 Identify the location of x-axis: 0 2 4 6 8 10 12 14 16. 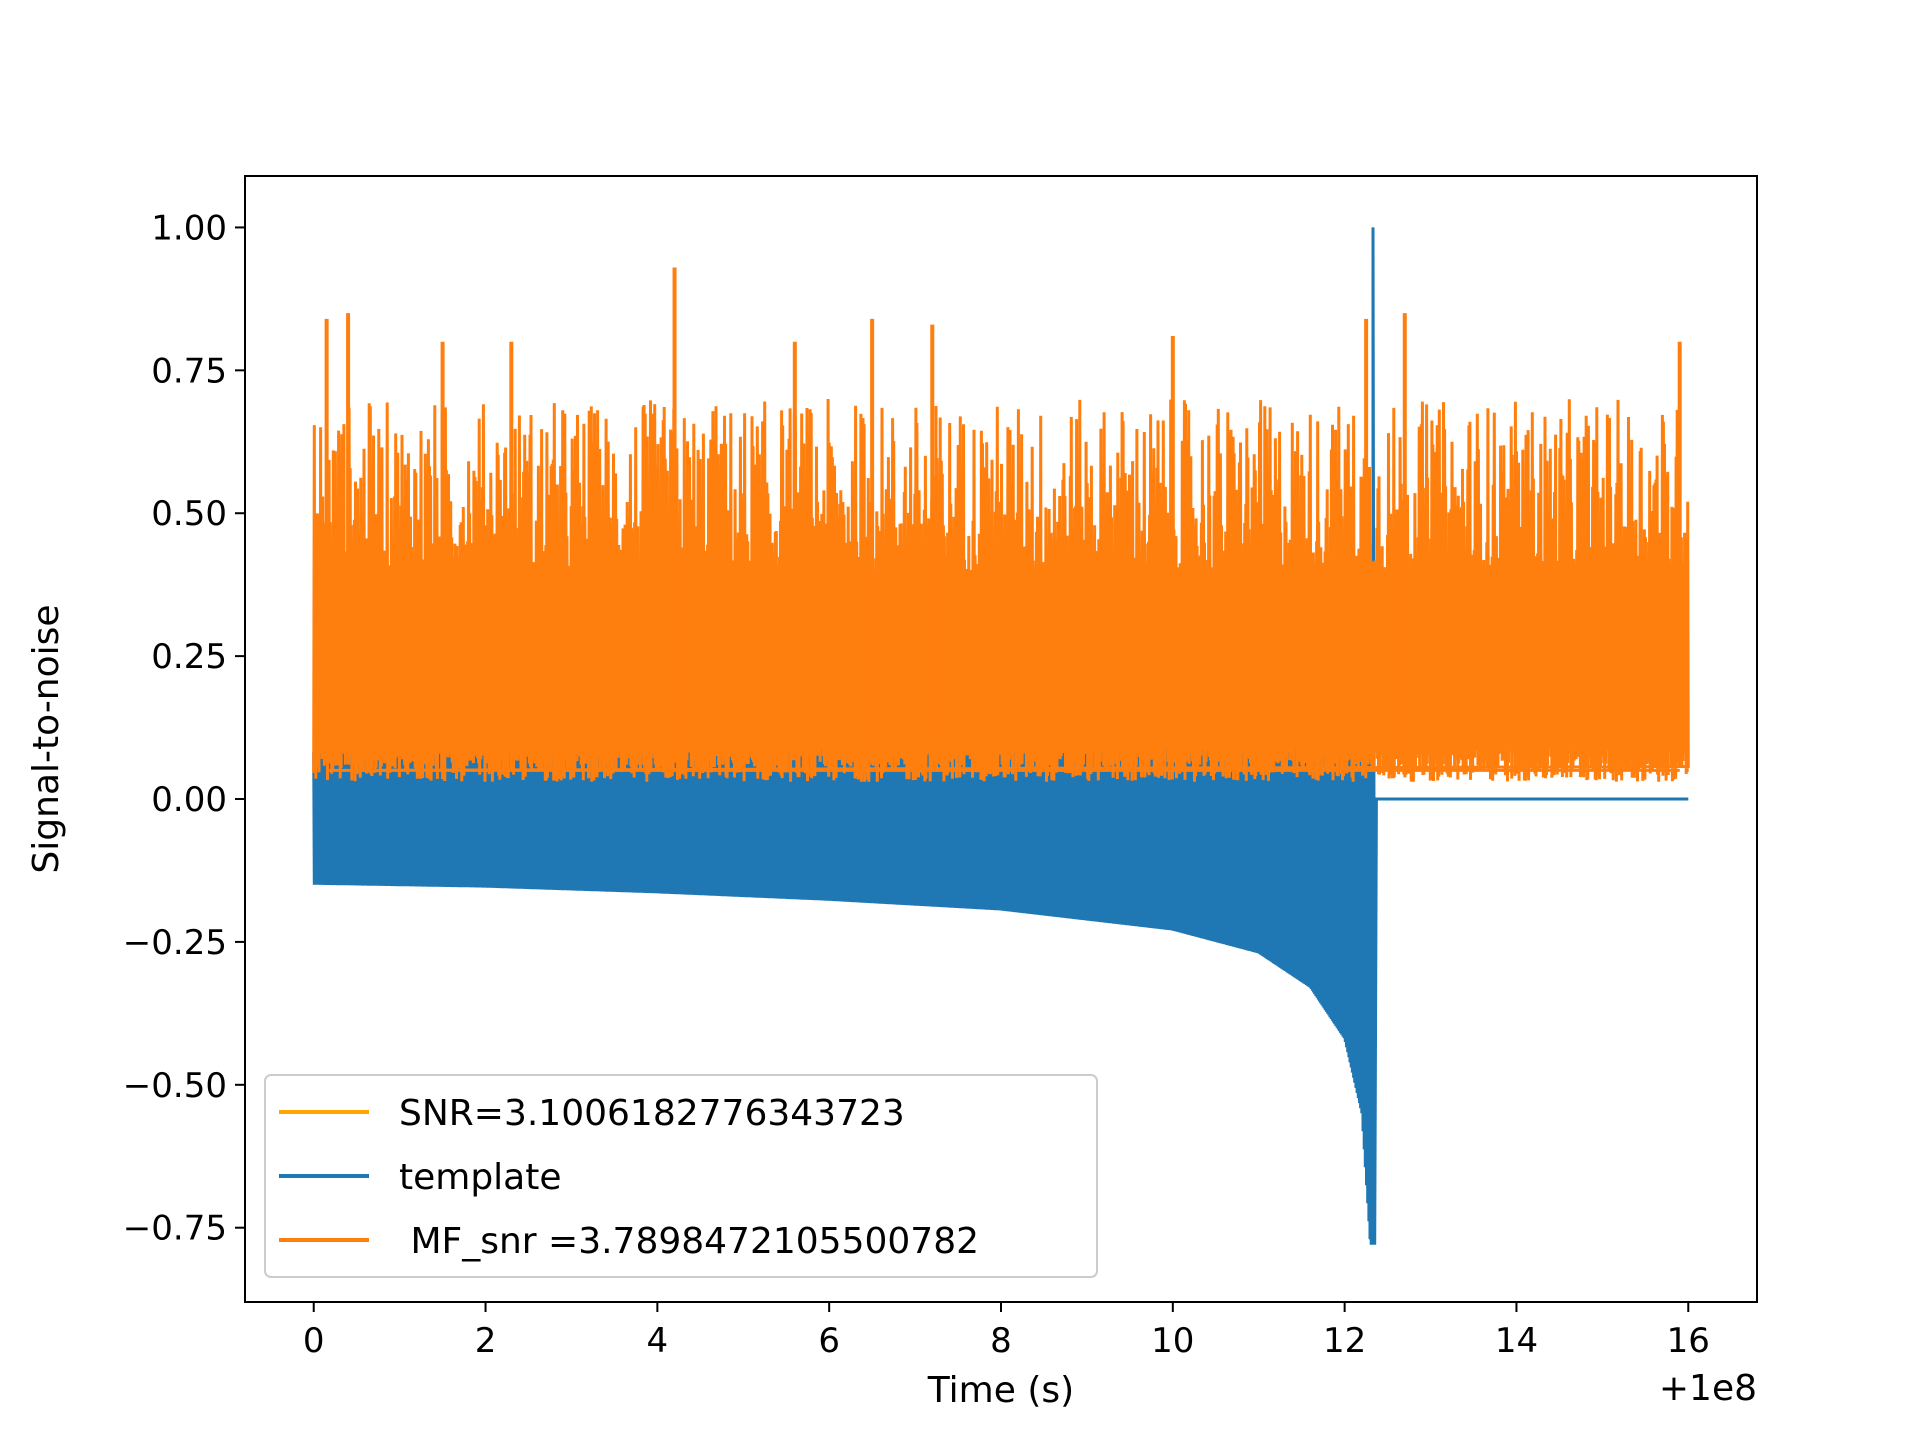
(1006, 1331).